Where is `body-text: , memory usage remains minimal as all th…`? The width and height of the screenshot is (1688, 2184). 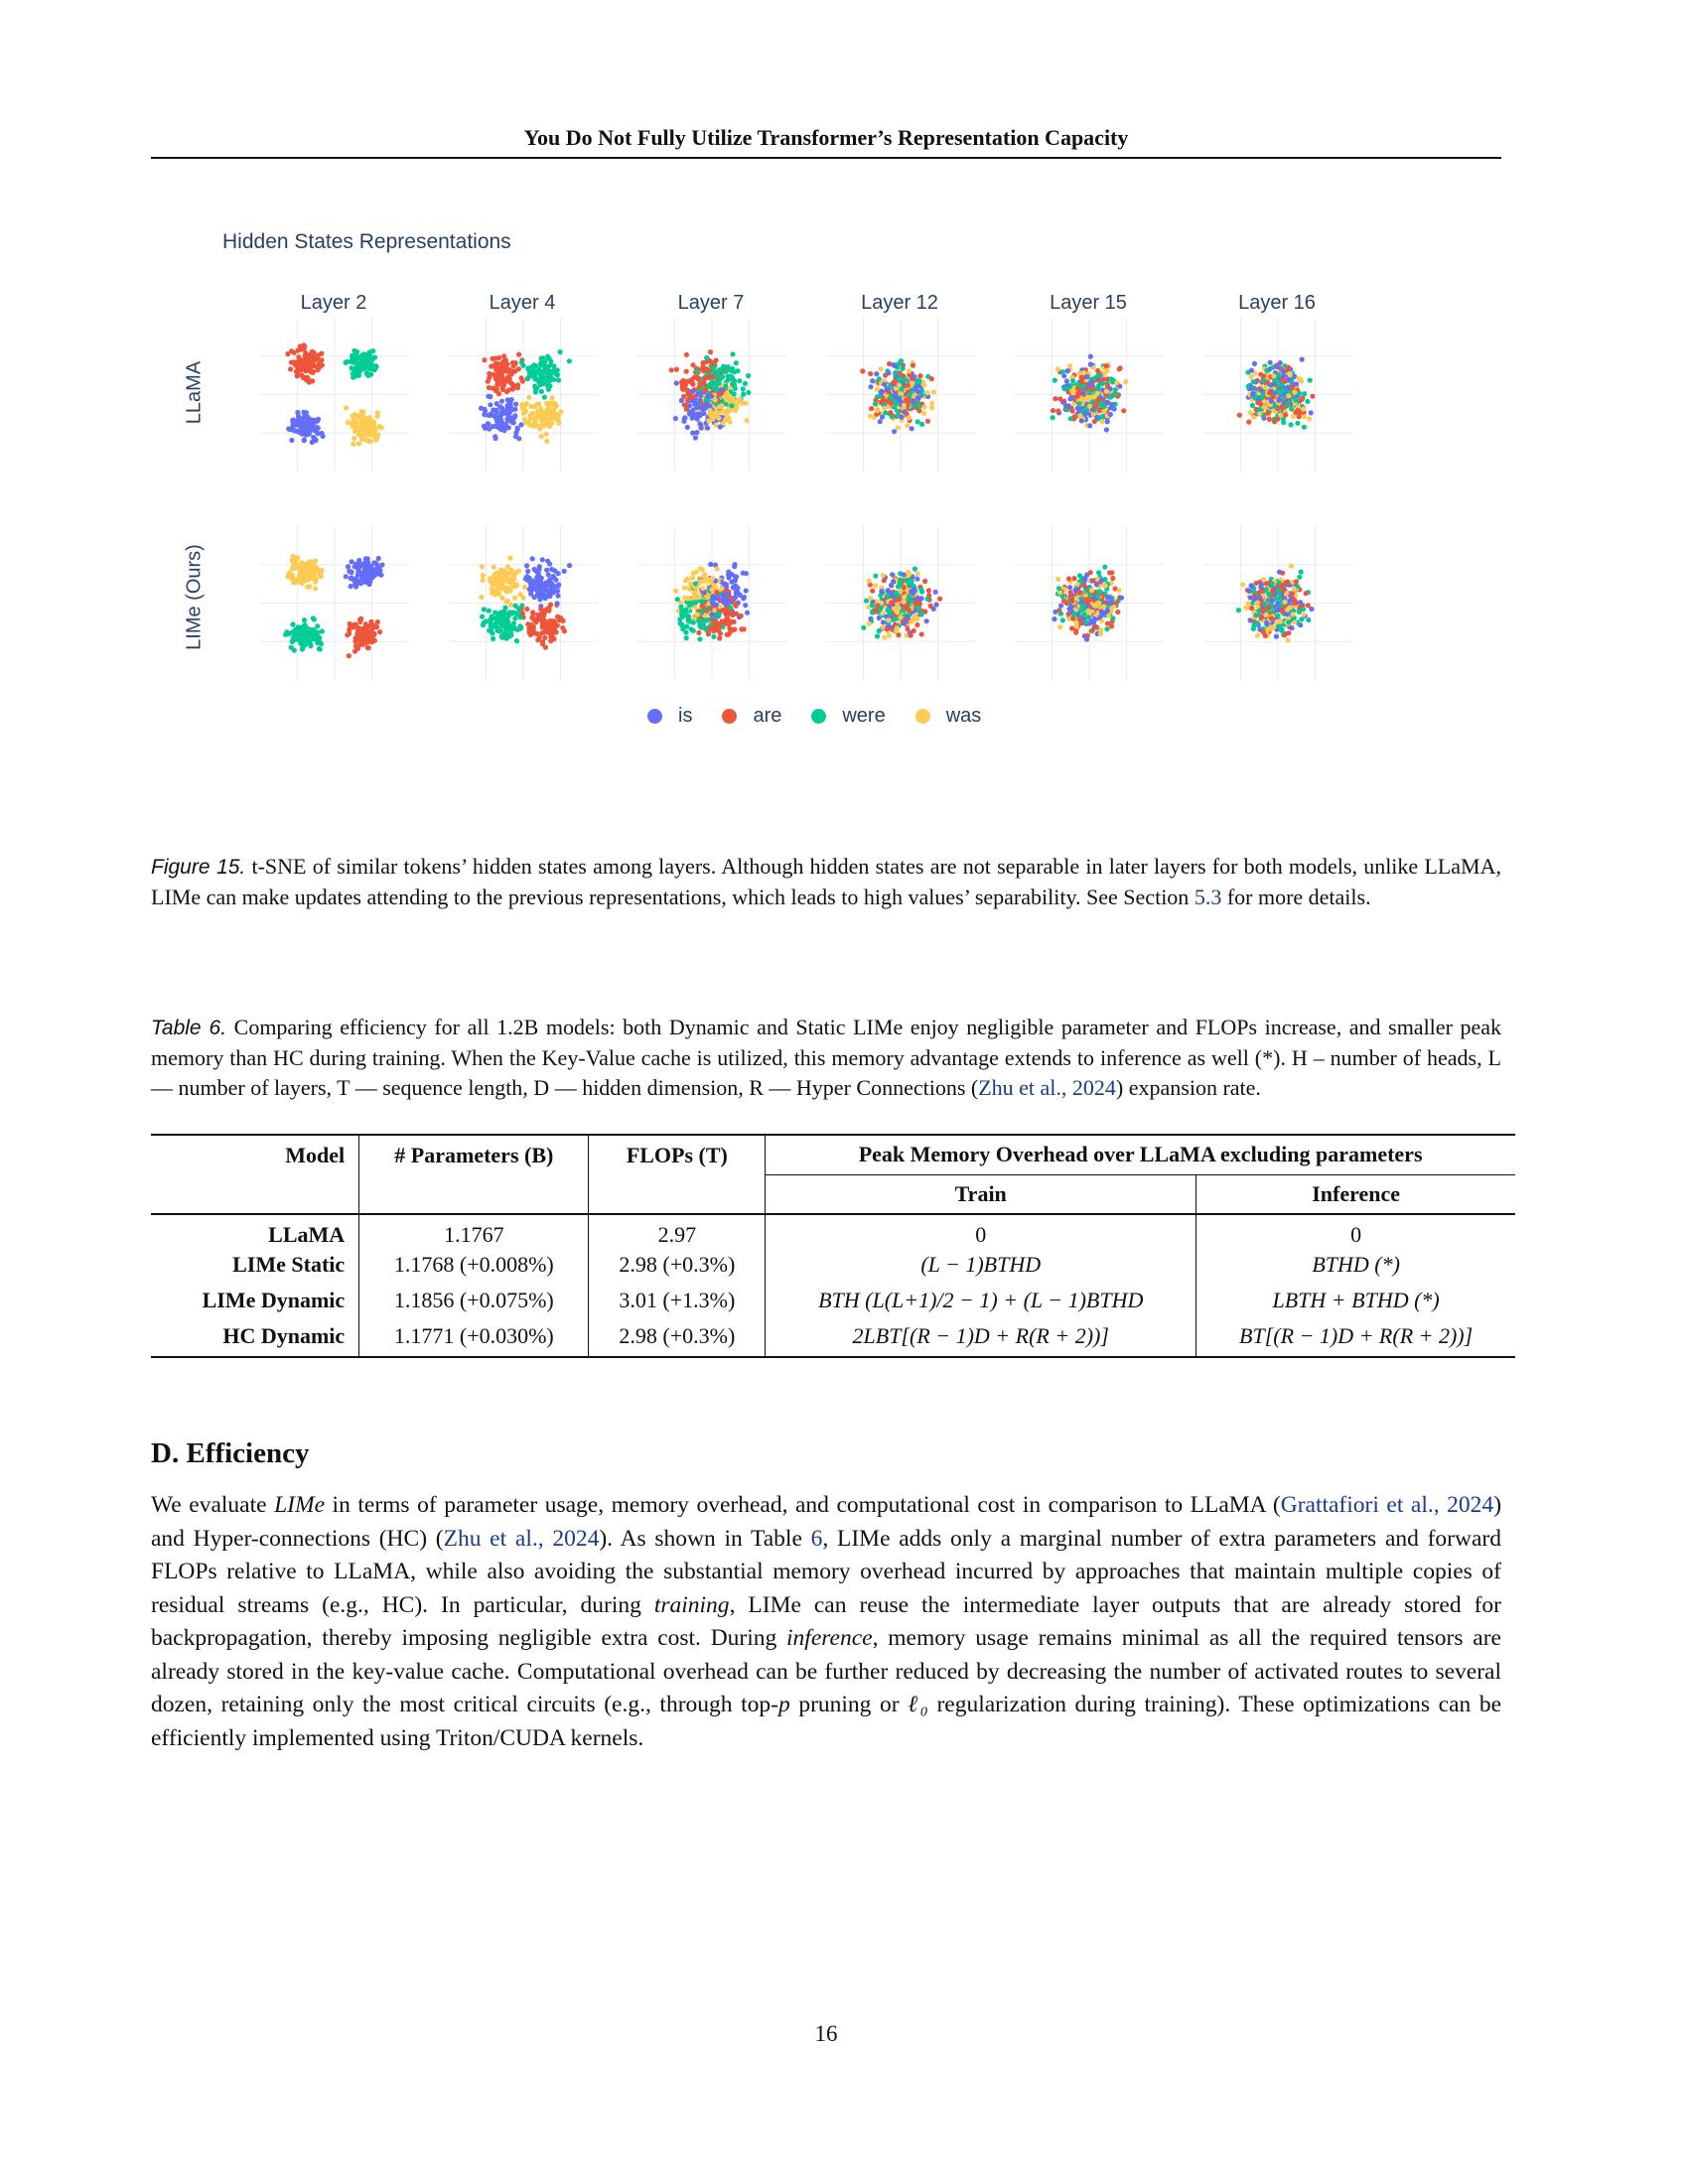
body-text: , memory usage remains minimal as all th… is located at coordinates (826, 1671).